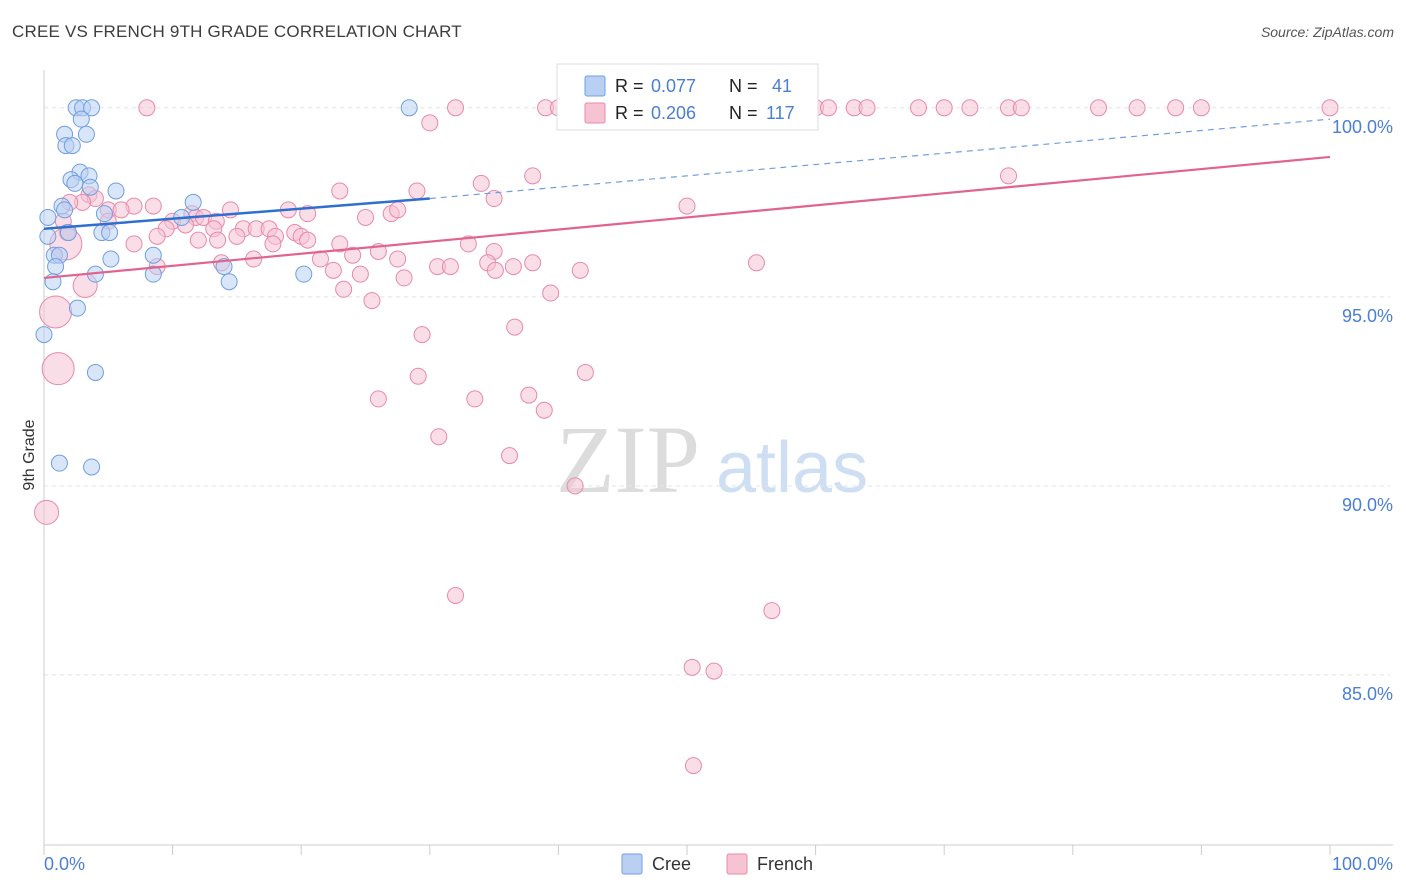 The image size is (1406, 892). What do you see at coordinates (1367, 505) in the screenshot?
I see `y-tick-label-2: 90.0%` at bounding box center [1367, 505].